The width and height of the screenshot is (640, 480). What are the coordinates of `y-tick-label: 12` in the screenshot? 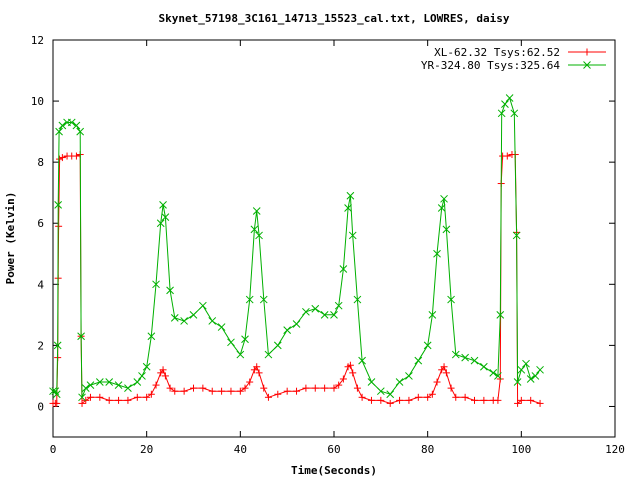 It's located at (37, 40).